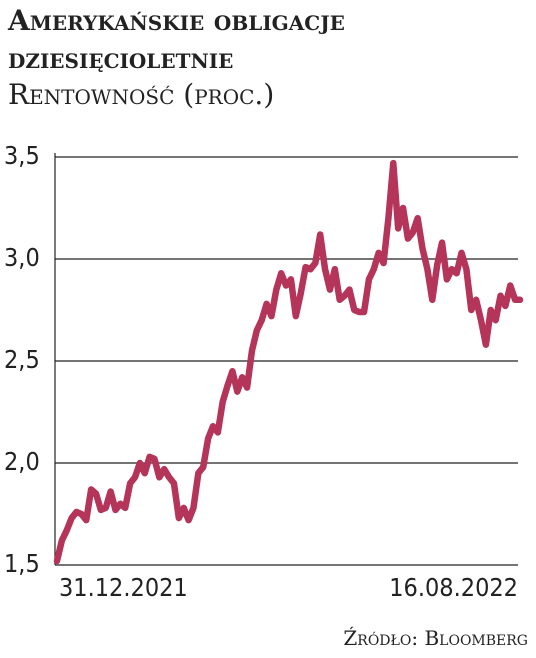 The width and height of the screenshot is (536, 658). Describe the element at coordinates (22, 155) in the screenshot. I see `y-tick-label: 3,5` at that location.